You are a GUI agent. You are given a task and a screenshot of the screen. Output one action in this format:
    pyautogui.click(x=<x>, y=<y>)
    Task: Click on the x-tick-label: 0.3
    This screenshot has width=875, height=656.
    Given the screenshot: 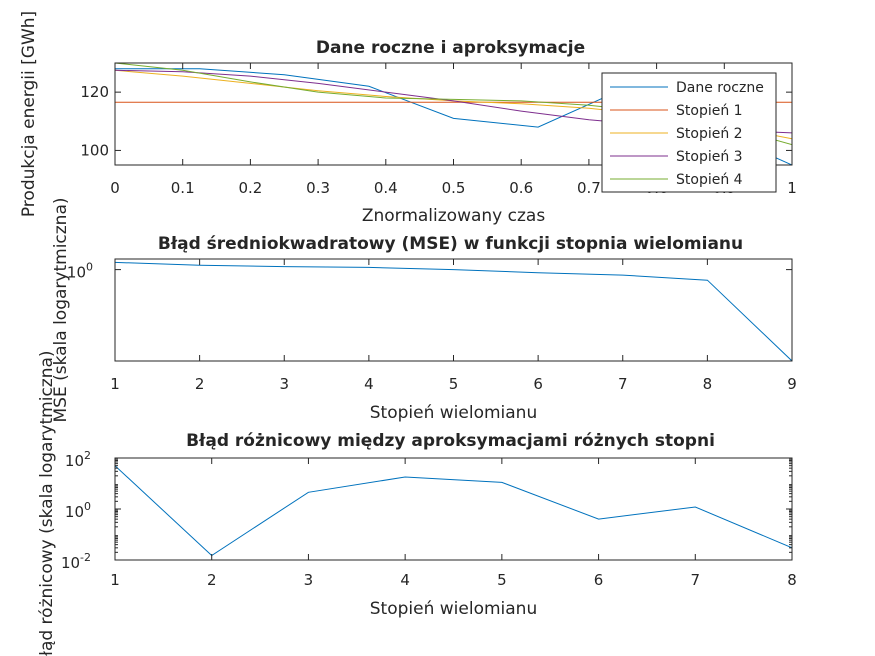 What is the action you would take?
    pyautogui.click(x=318, y=188)
    